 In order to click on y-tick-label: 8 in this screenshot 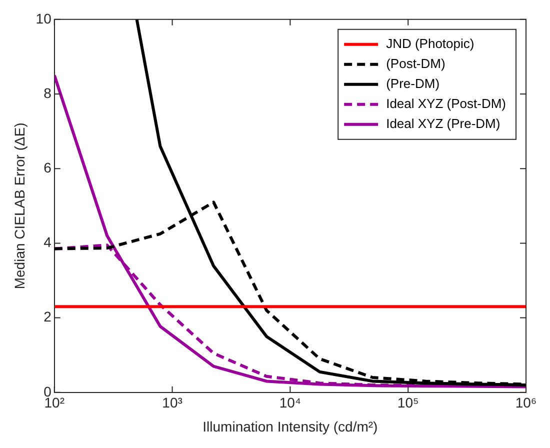, I will do `click(48, 92)`.